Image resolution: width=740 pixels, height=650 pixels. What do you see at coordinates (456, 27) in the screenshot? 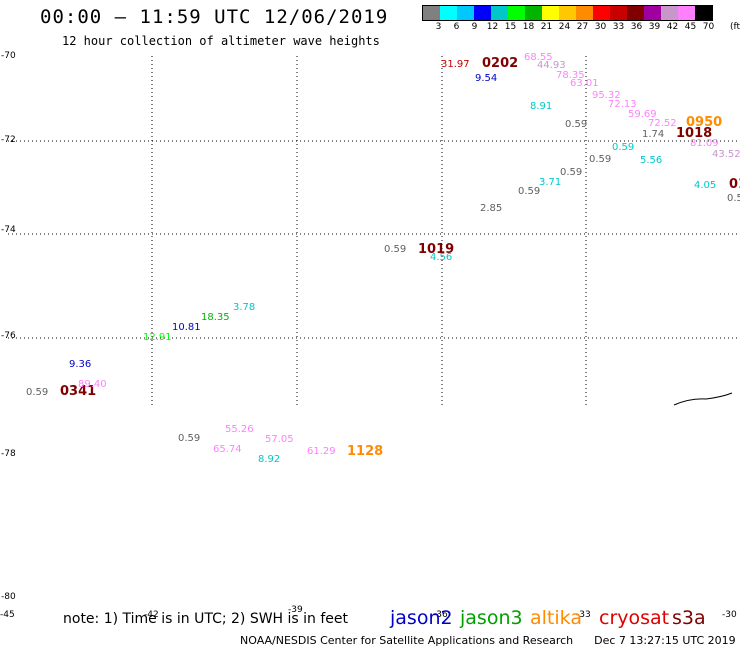
I see `legend-label: 6` at bounding box center [456, 27].